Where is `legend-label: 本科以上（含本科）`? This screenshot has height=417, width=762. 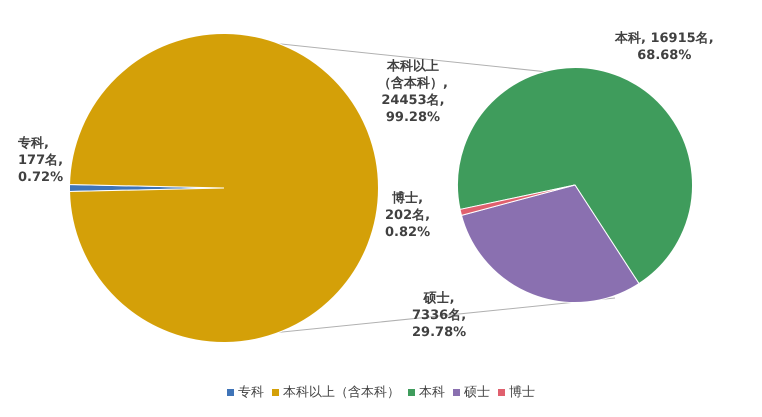 legend-label: 本科以上（含本科） is located at coordinates (341, 392).